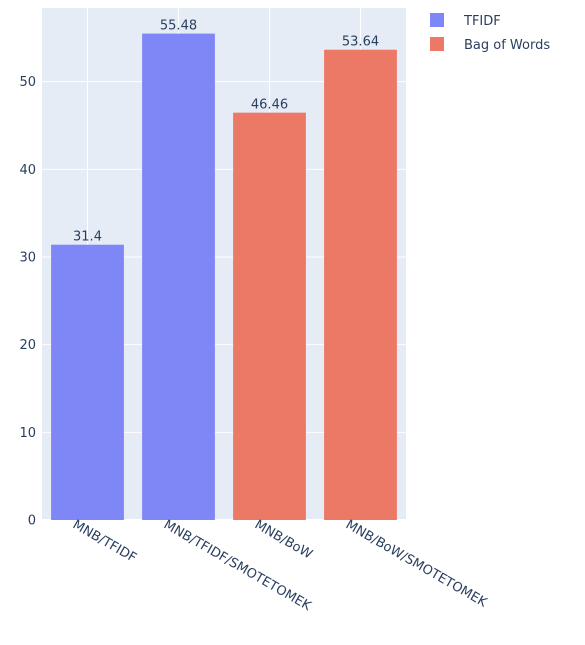 The image size is (585, 645). What do you see at coordinates (87, 237) in the screenshot?
I see `bar-value-label: 31.4` at bounding box center [87, 237].